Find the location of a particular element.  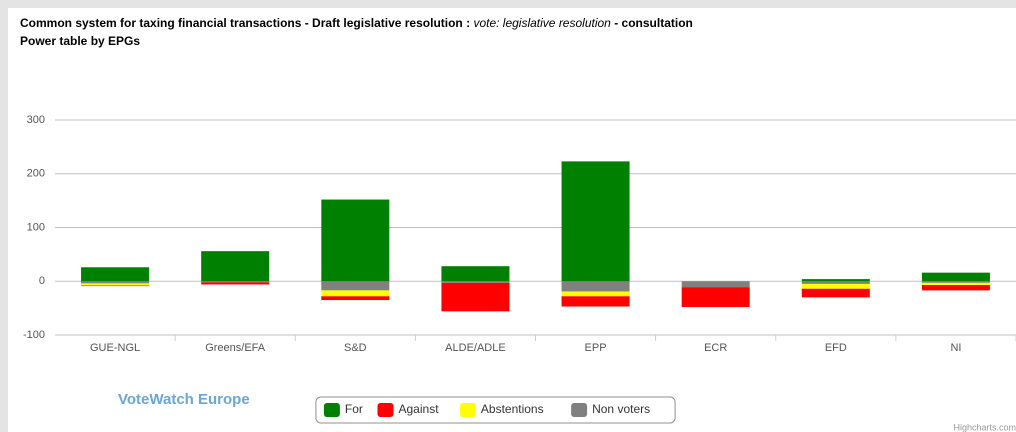

legend-label: Against is located at coordinates (419, 409).